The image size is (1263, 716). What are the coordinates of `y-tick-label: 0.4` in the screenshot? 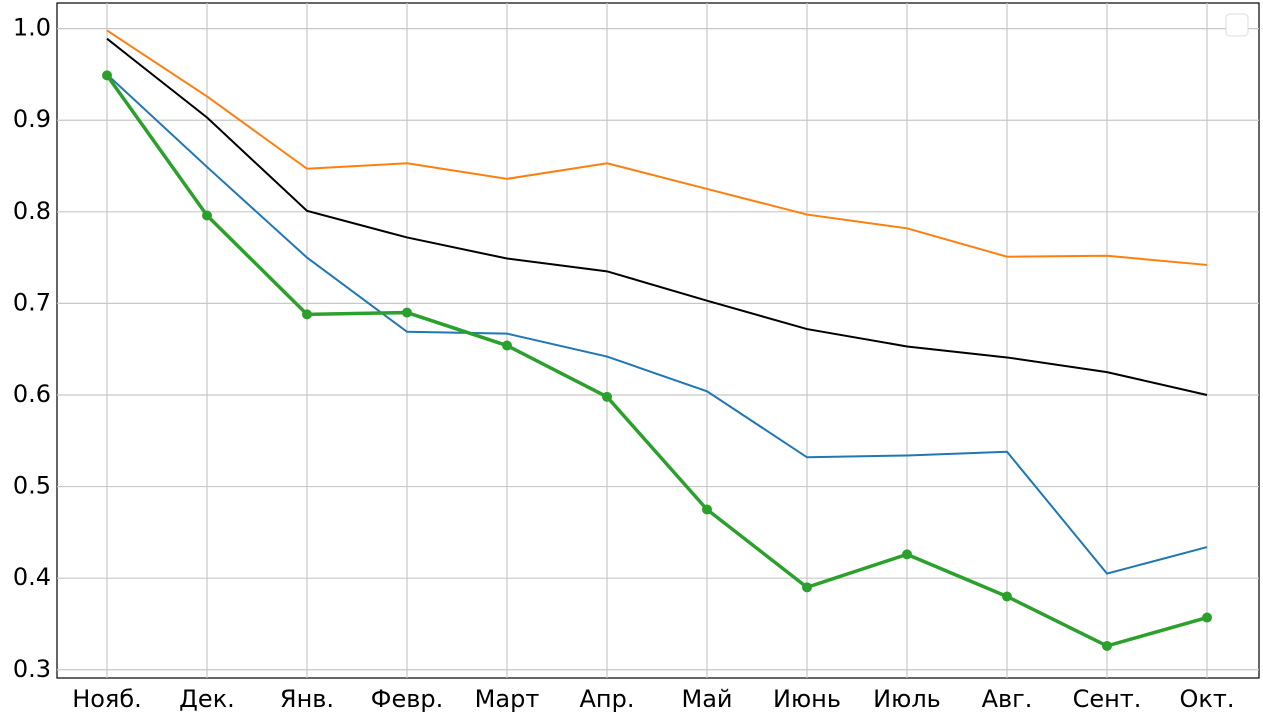 It's located at (32, 577).